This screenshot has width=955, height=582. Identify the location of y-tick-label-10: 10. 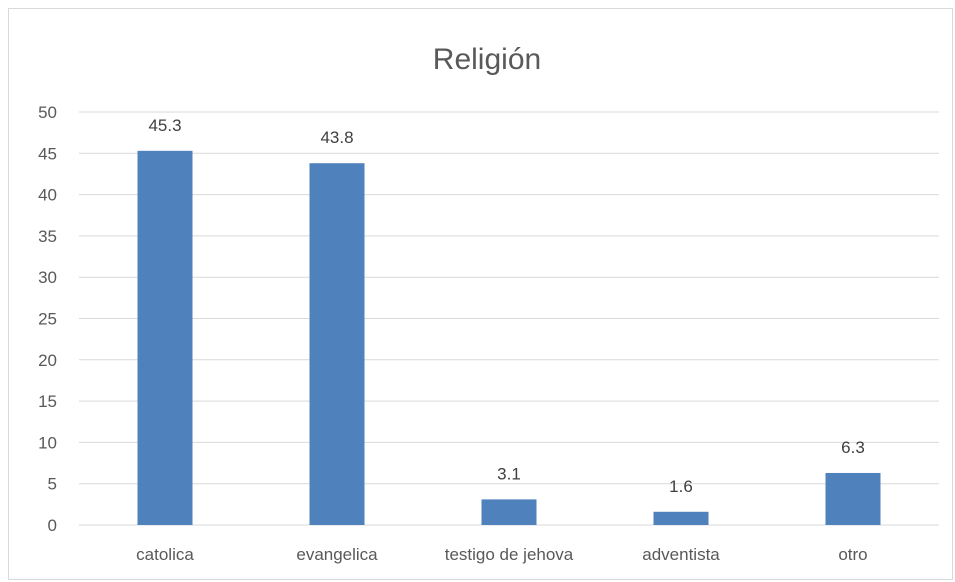
(47, 442).